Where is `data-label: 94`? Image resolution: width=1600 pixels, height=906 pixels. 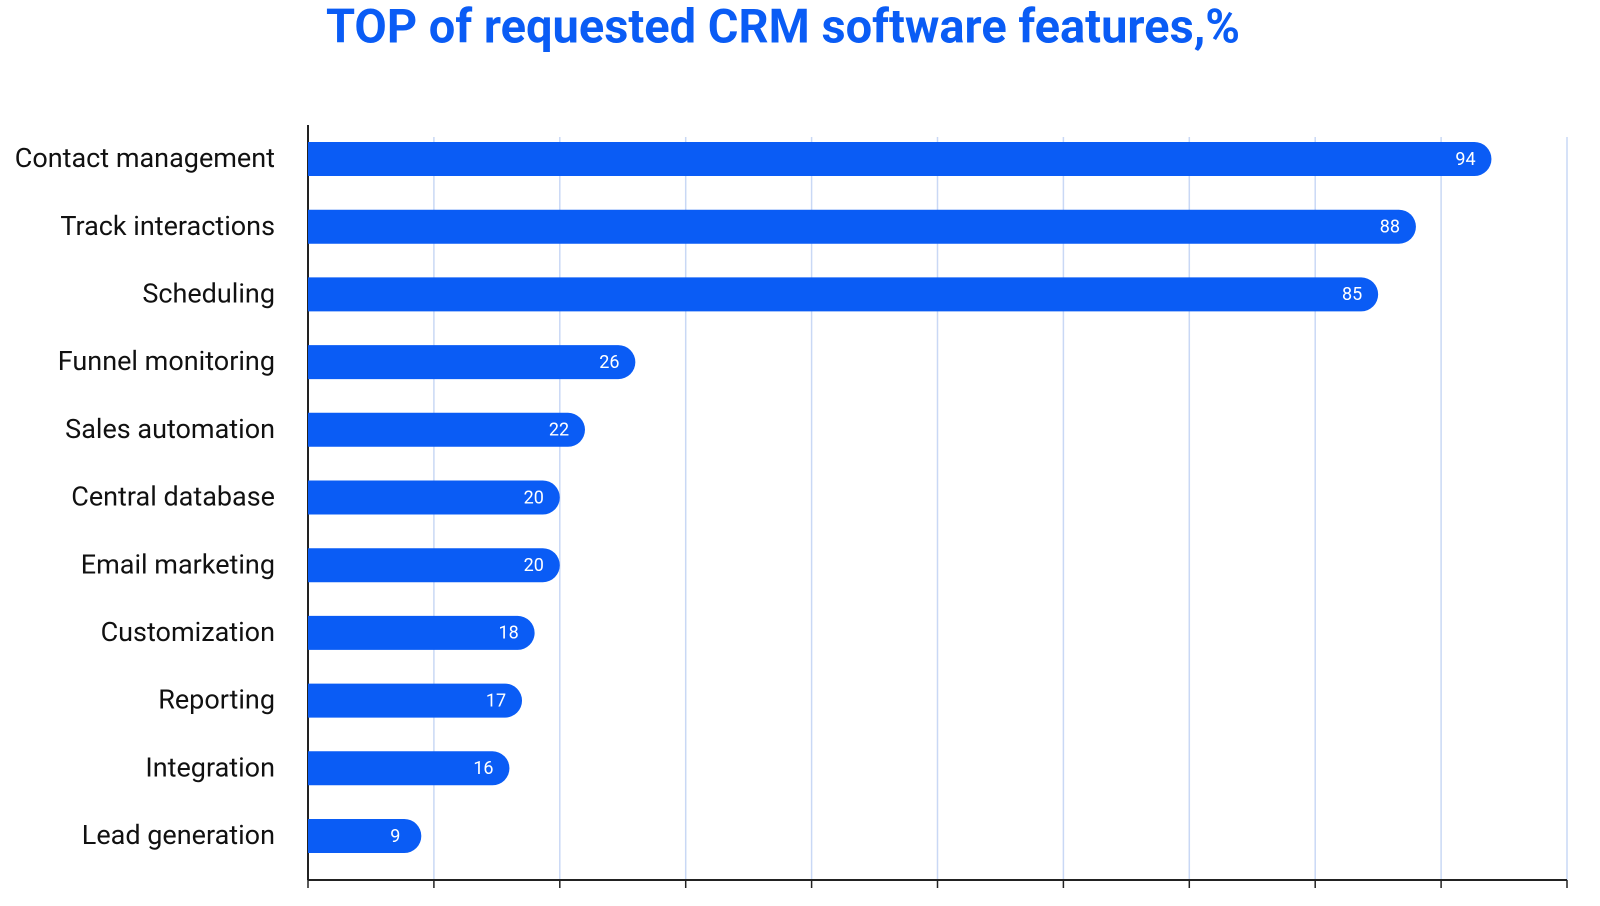
data-label: 94 is located at coordinates (1465, 159).